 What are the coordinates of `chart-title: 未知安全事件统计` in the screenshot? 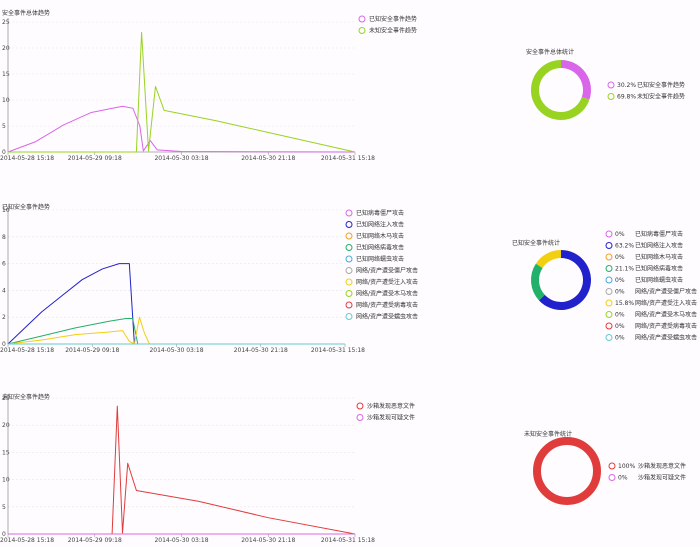 It's located at (548, 434).